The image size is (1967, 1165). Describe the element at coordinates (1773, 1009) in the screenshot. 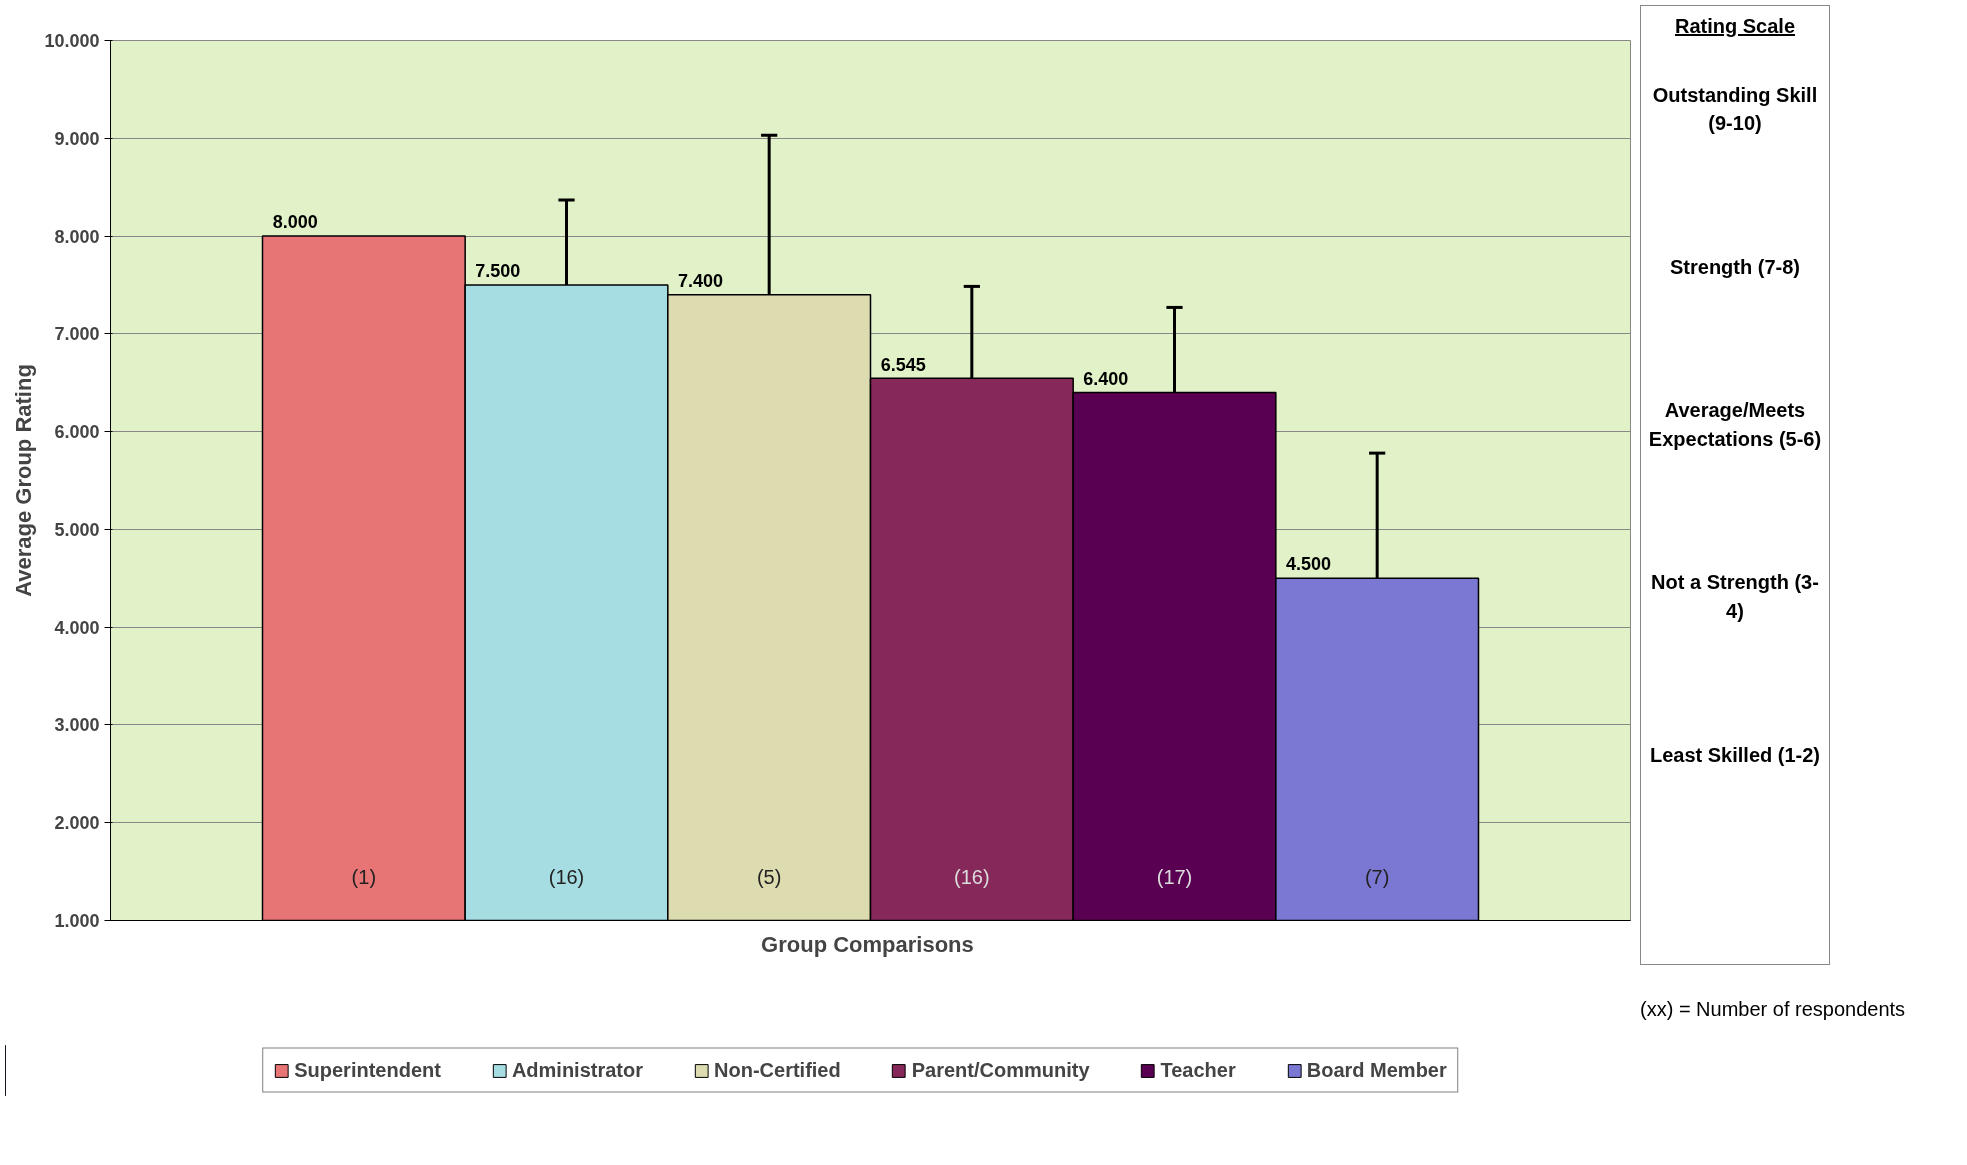

I see `text: (xx) = Number of respondents` at that location.